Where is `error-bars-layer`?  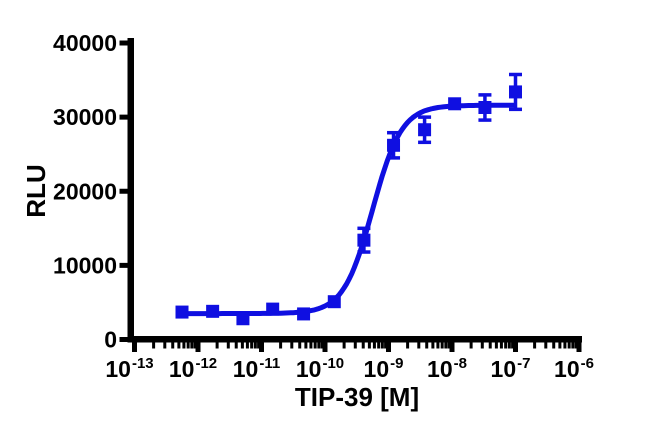
error-bars-layer is located at coordinates (439, 163).